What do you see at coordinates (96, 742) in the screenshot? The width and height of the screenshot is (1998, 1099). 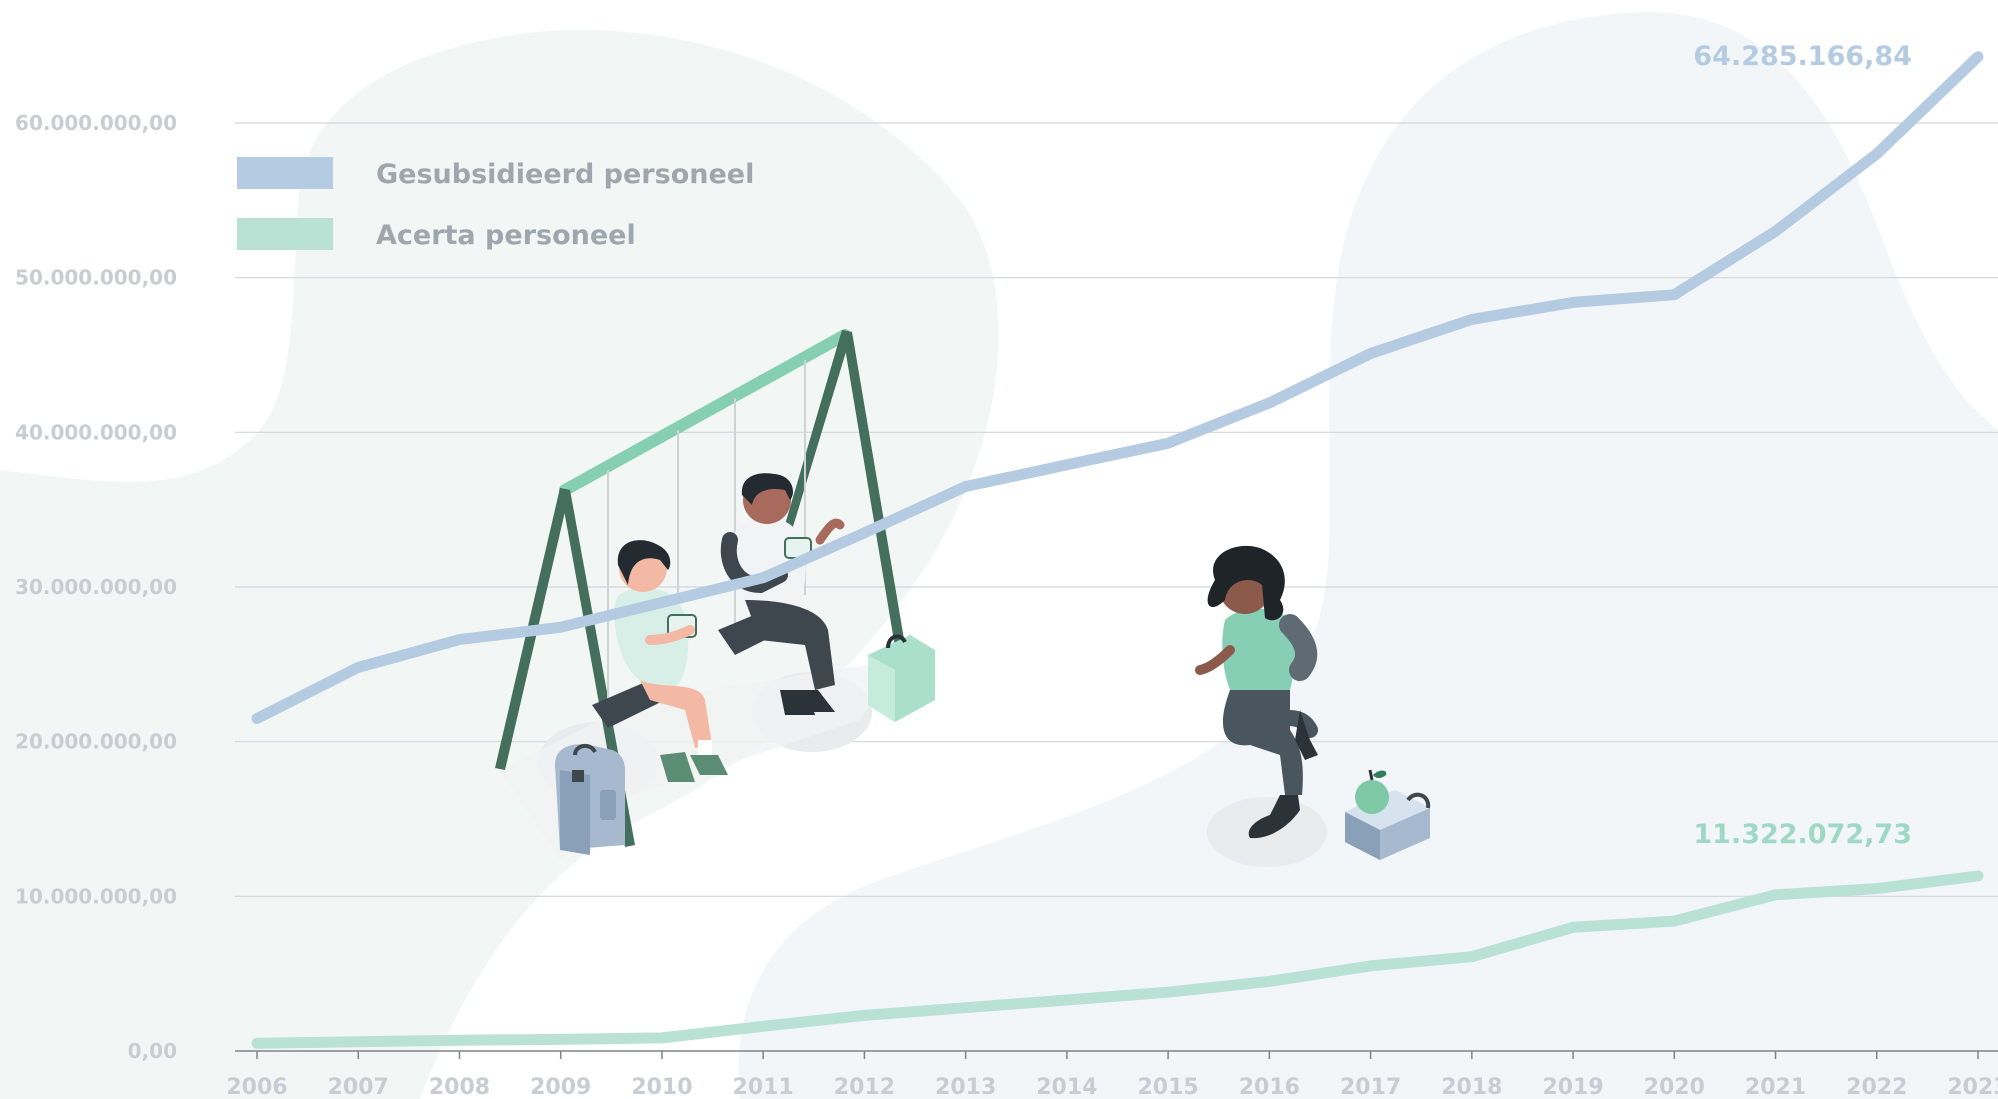 I see `y-tick-label: 20.000.000,00` at bounding box center [96, 742].